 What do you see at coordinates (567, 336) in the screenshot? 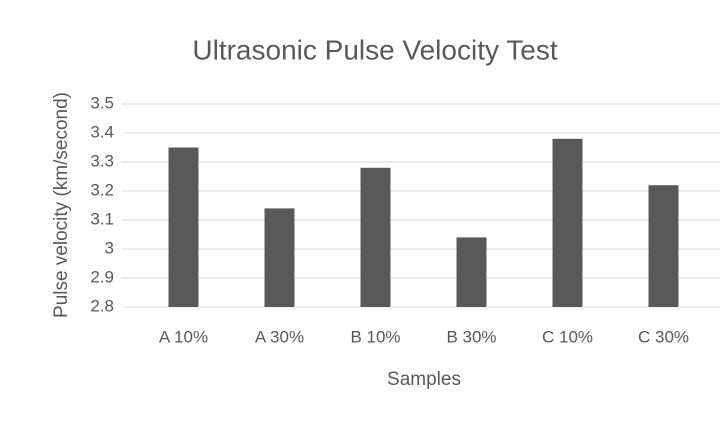
I see `x-tick-label: C 10%` at bounding box center [567, 336].